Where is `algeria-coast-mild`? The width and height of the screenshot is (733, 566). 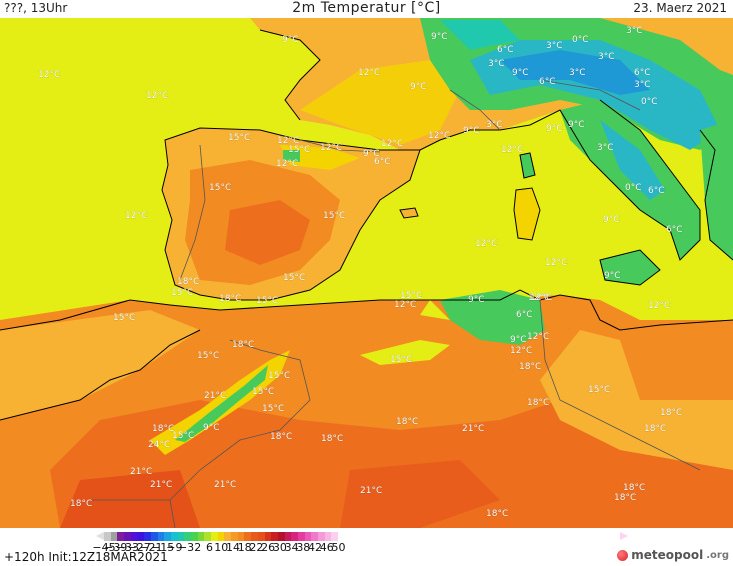 algeria-coast-mild is located at coordinates (435, 310).